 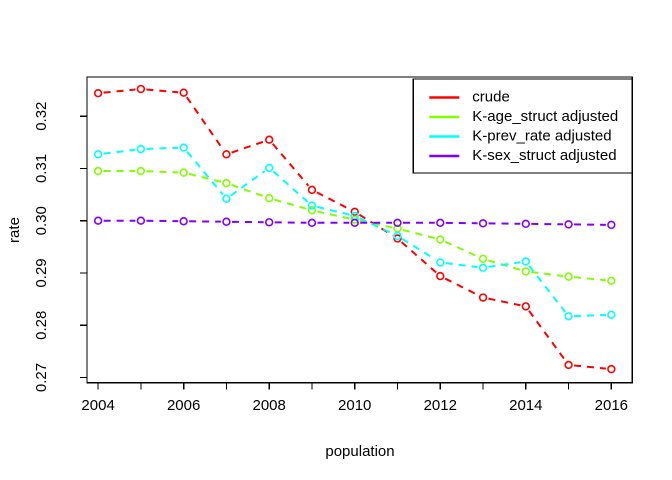 I want to click on x-tick-label: 2012, so click(x=440, y=405).